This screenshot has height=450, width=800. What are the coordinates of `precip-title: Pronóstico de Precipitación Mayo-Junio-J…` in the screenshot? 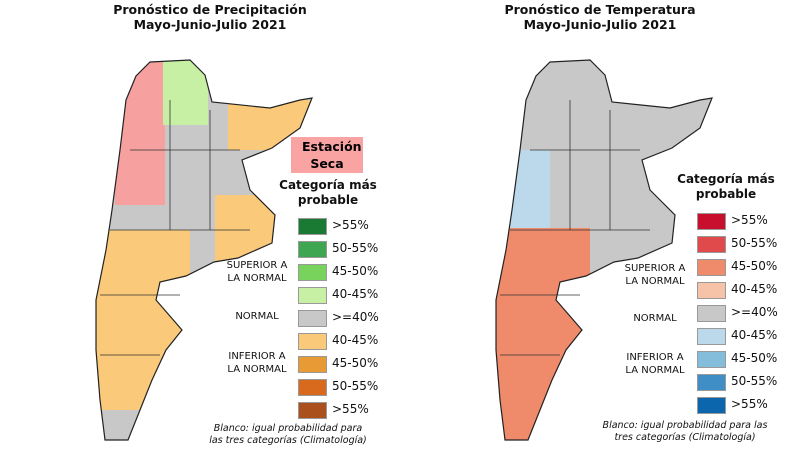 It's located at (210, 17).